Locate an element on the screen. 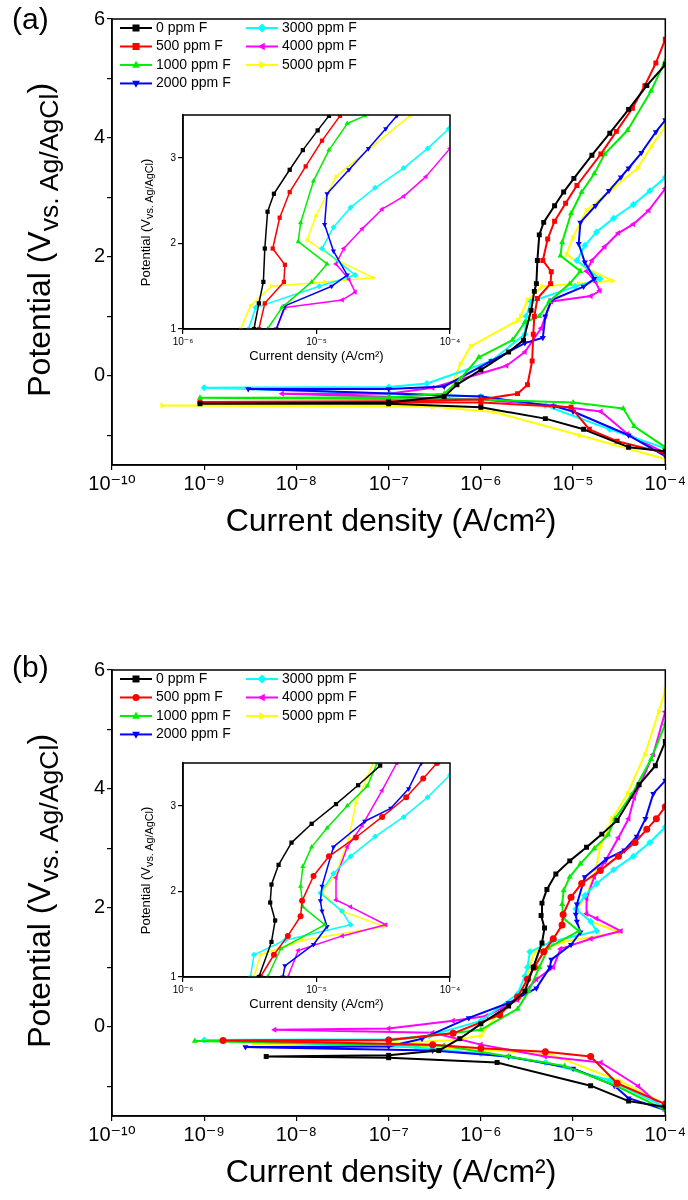  chart-title: (a) is located at coordinates (30, 18).